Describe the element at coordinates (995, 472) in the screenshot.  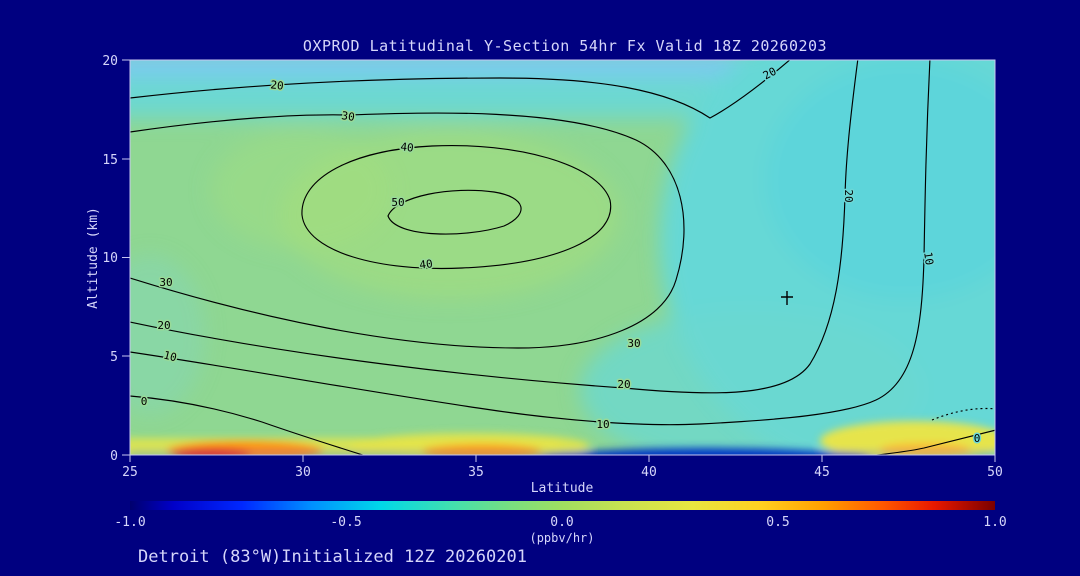
I see `x-tick-label: 50` at that location.